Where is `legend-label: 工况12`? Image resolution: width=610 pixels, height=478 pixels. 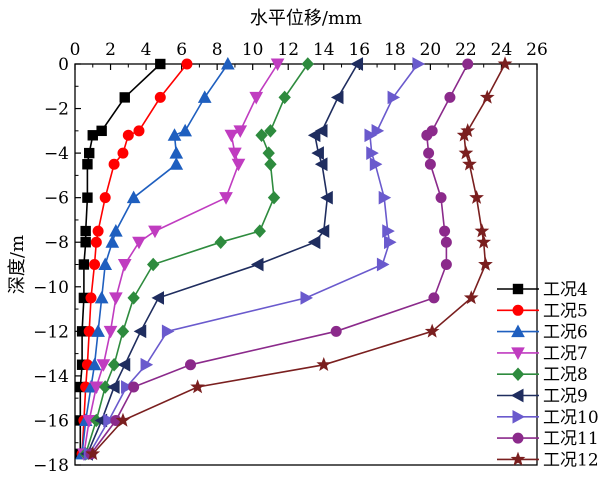
legend-label: 工况12 is located at coordinates (571, 460).